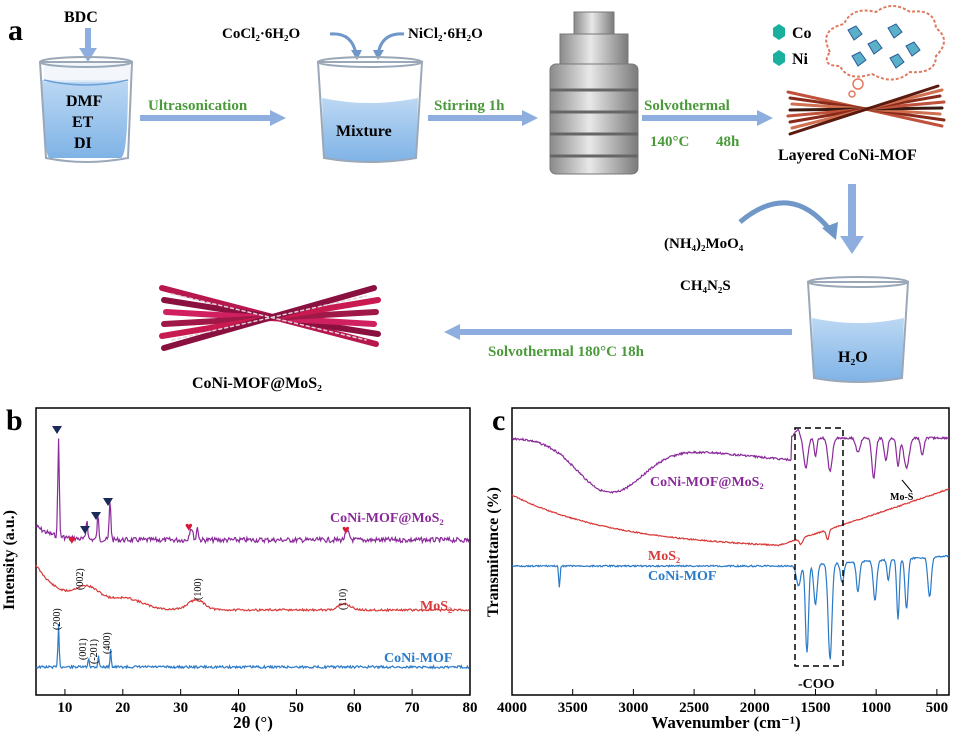  What do you see at coordinates (705, 286) in the screenshot?
I see `reagent-2: CH₄N₂S` at bounding box center [705, 286].